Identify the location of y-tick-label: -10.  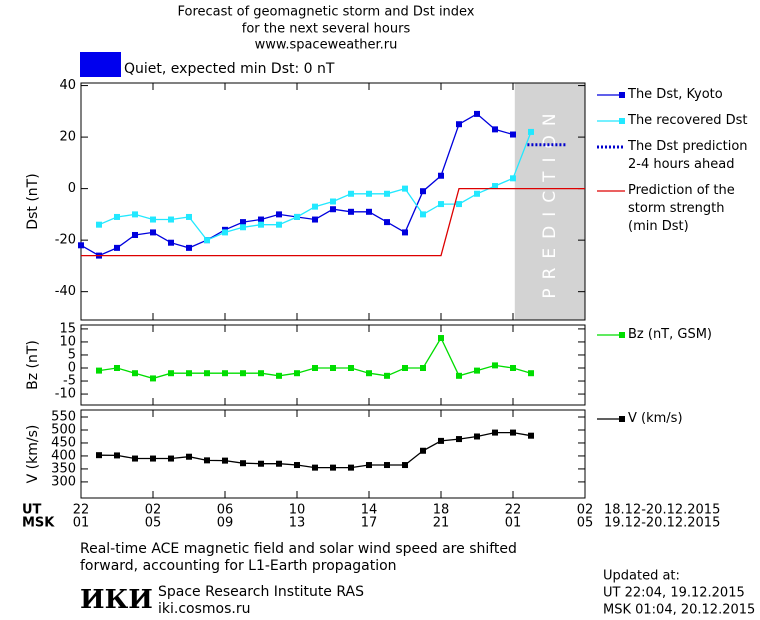
(65, 394).